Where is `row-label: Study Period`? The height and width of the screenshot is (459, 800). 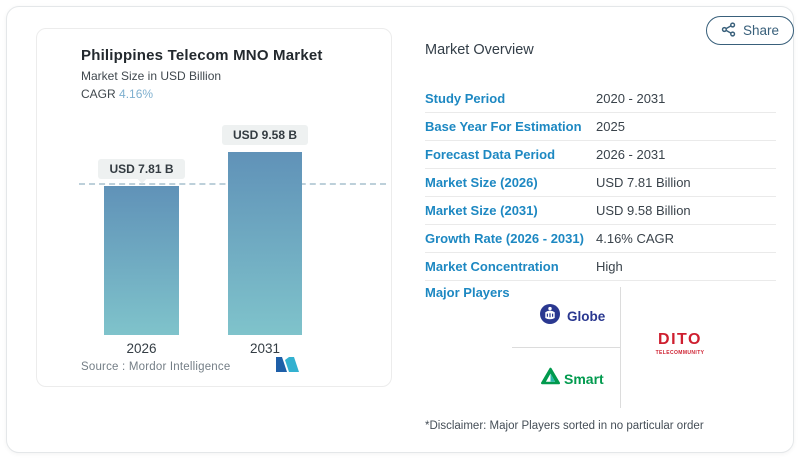
row-label: Study Period is located at coordinates (465, 98).